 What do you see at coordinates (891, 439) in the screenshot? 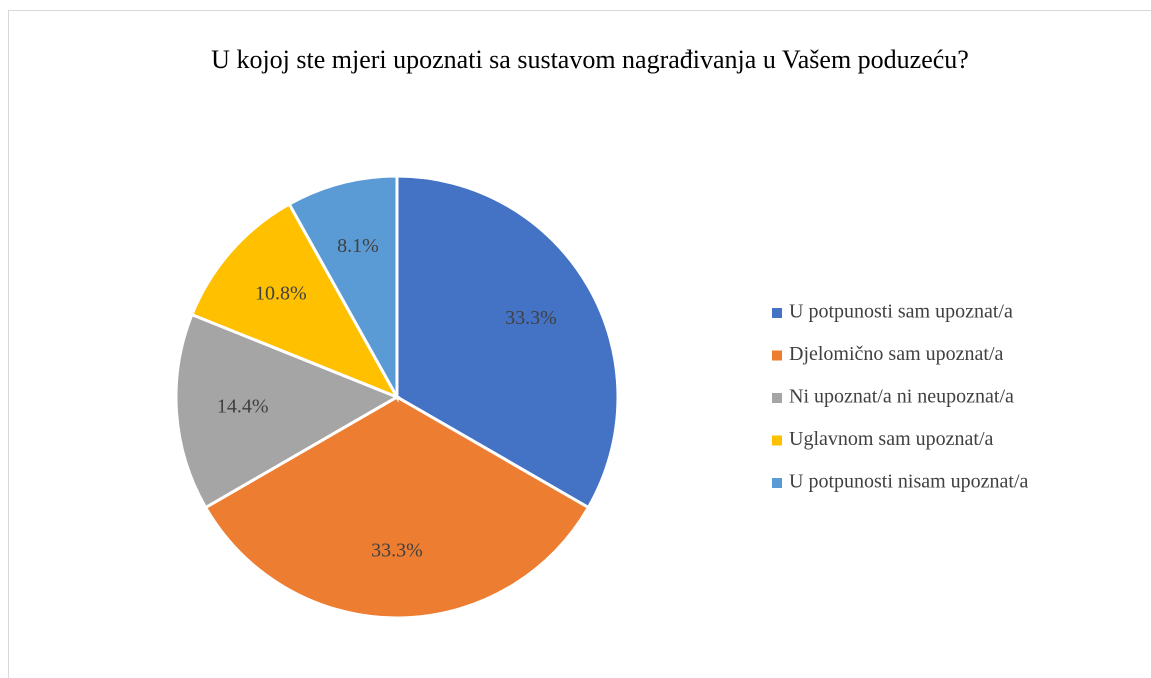
I see `legend-label: Uglavnom sam upoznat/a` at bounding box center [891, 439].